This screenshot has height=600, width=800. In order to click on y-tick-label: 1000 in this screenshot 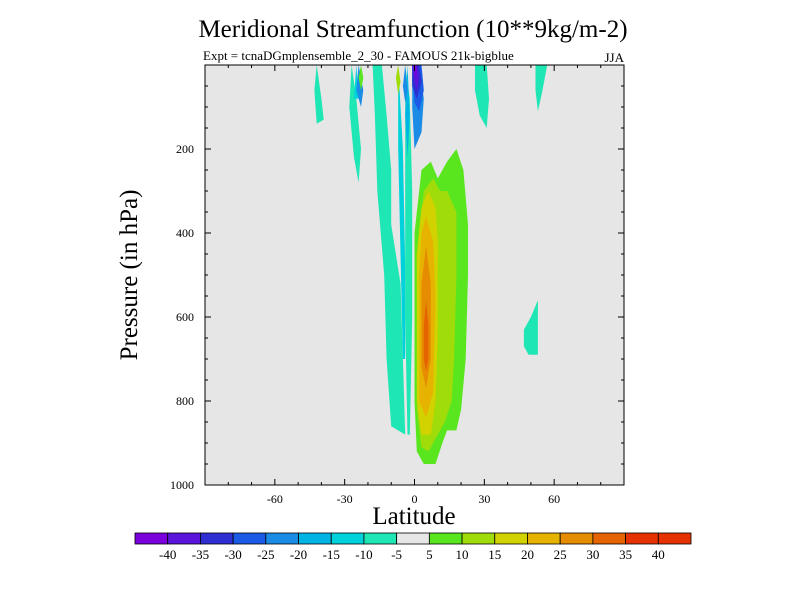, I will do `click(182, 485)`.